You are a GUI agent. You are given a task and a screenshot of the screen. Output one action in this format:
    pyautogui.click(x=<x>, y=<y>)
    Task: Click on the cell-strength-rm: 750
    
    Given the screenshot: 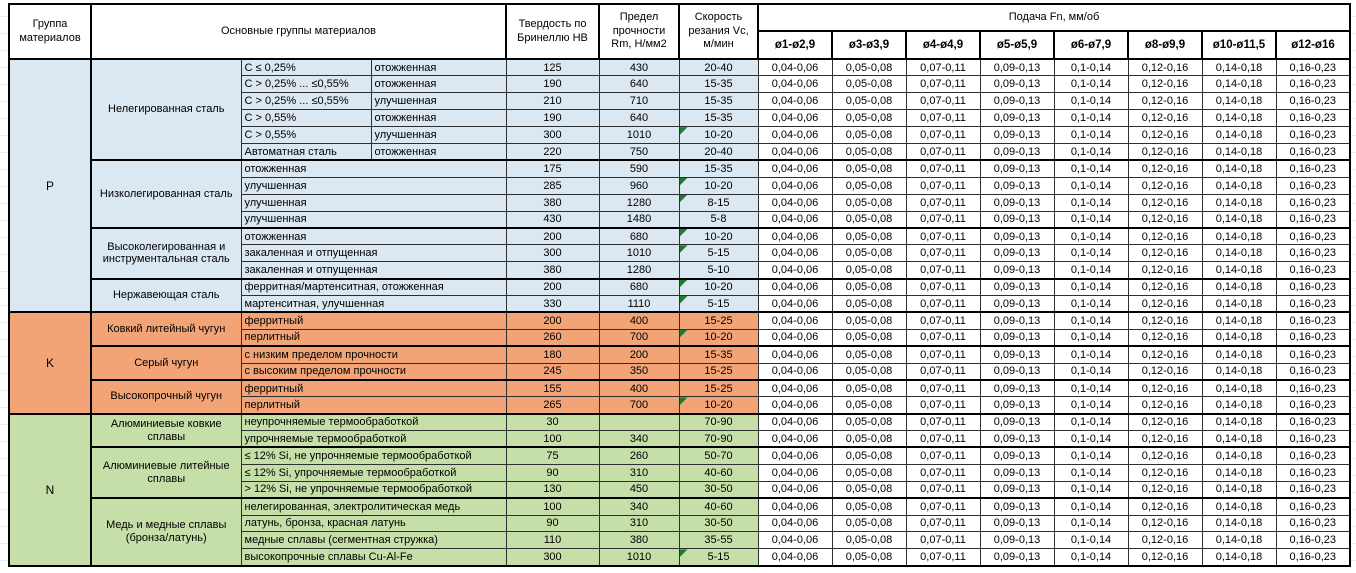 What is the action you would take?
    pyautogui.click(x=639, y=151)
    